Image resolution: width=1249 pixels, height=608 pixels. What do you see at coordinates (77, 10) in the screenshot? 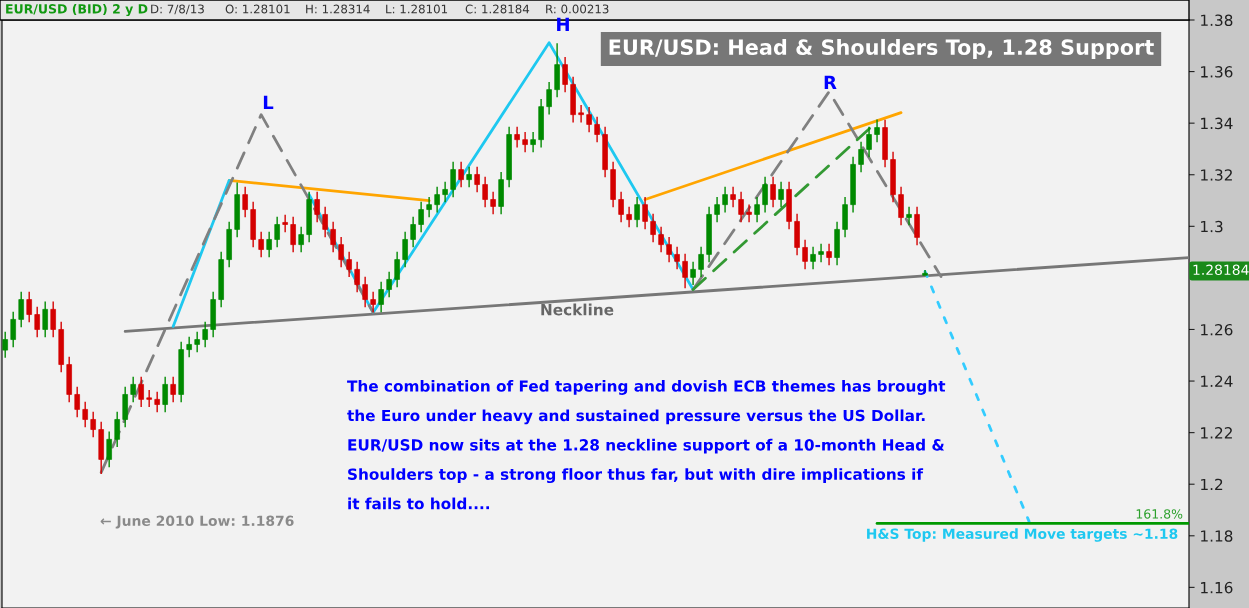
I see `text: EUR/USD (BID) 2 y D` at bounding box center [77, 10].